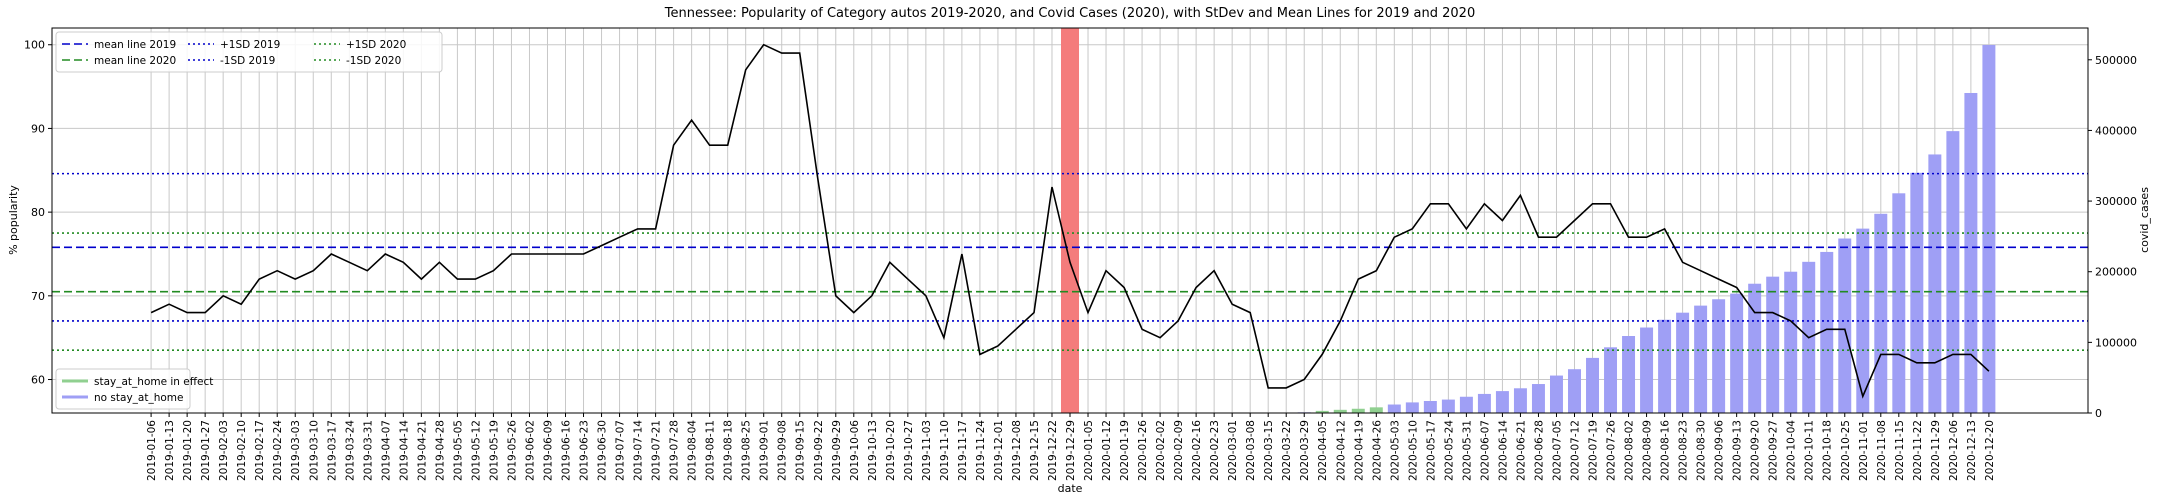 The image size is (2160, 504). Describe the element at coordinates (1467, 450) in the screenshot. I see `x-tick-label: 2020-05-31` at that location.